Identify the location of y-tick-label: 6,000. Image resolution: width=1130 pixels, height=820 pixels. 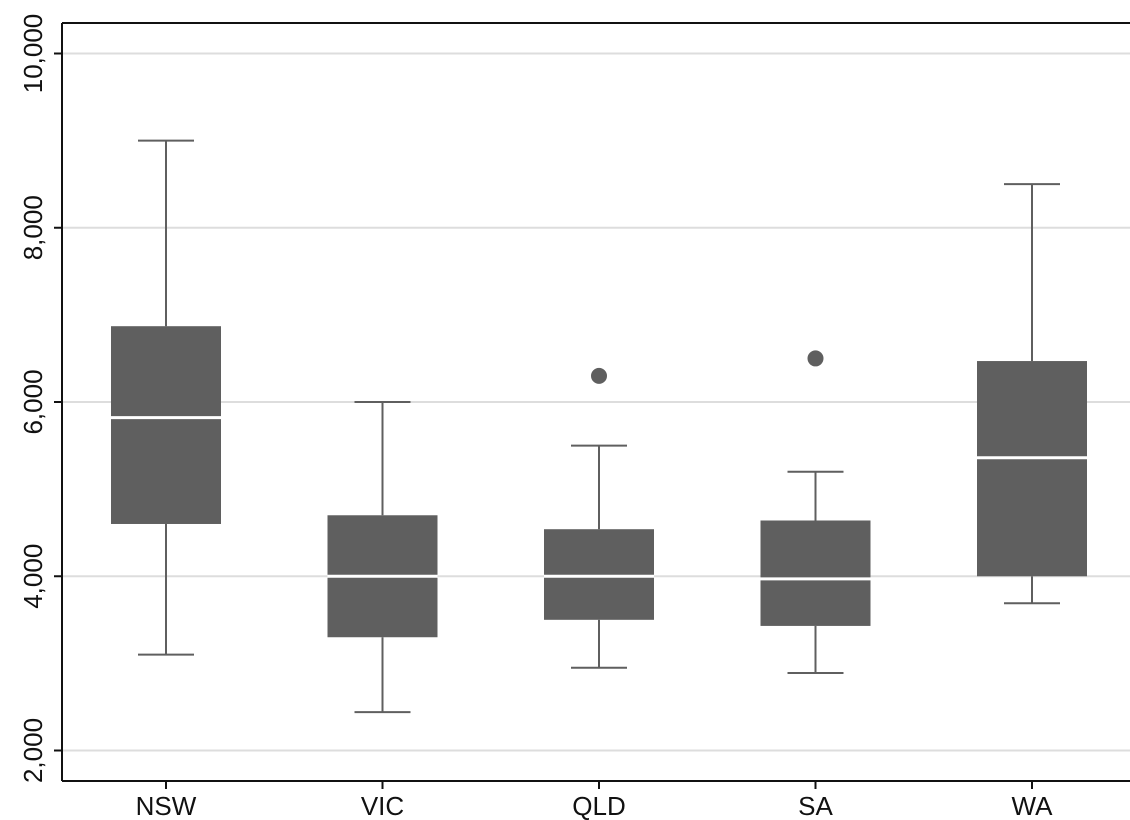
(33, 401).